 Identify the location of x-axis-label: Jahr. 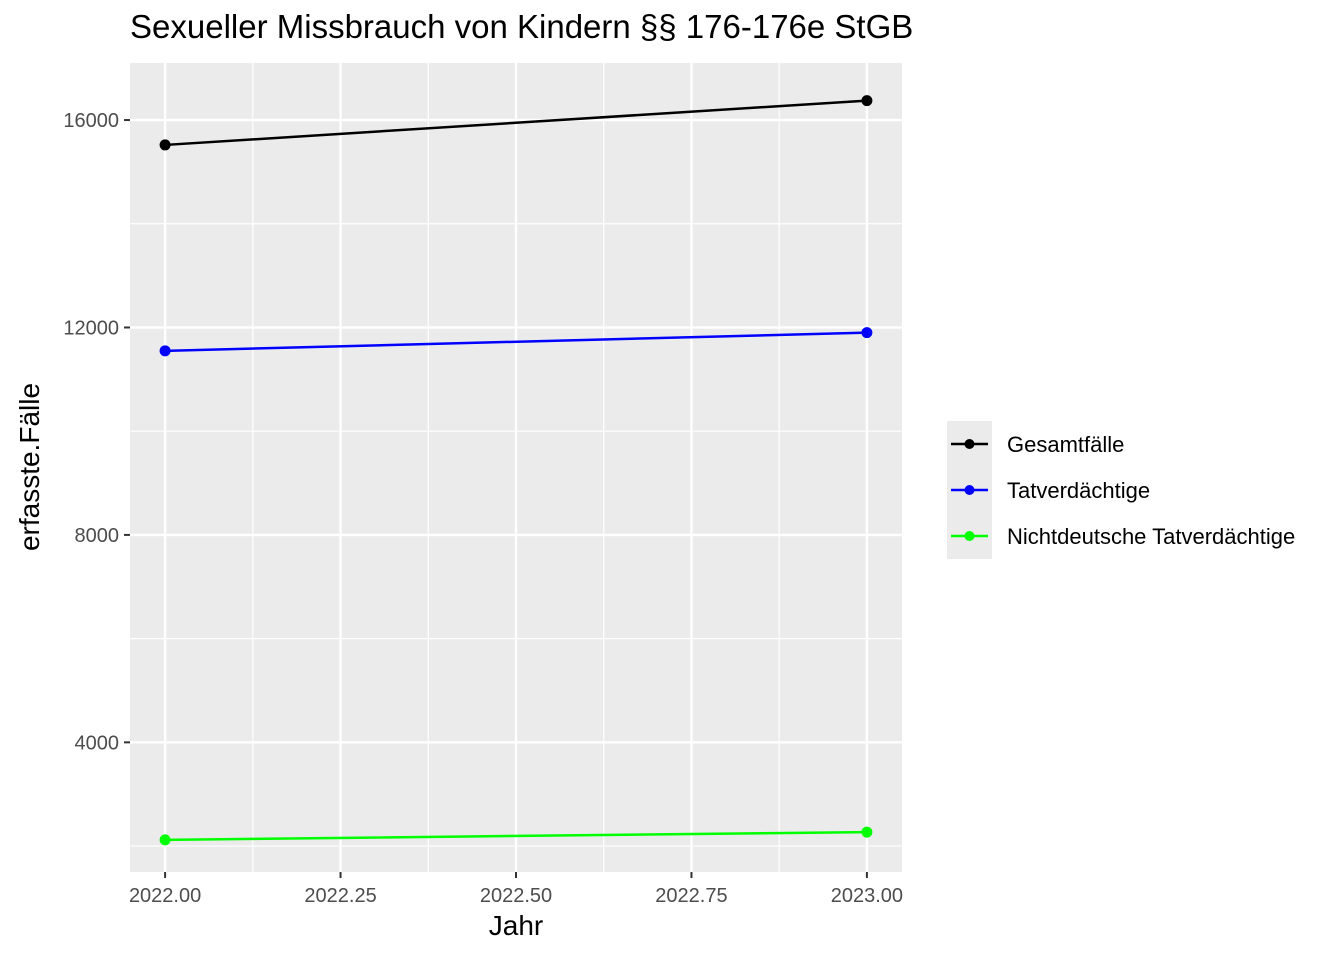
(516, 925).